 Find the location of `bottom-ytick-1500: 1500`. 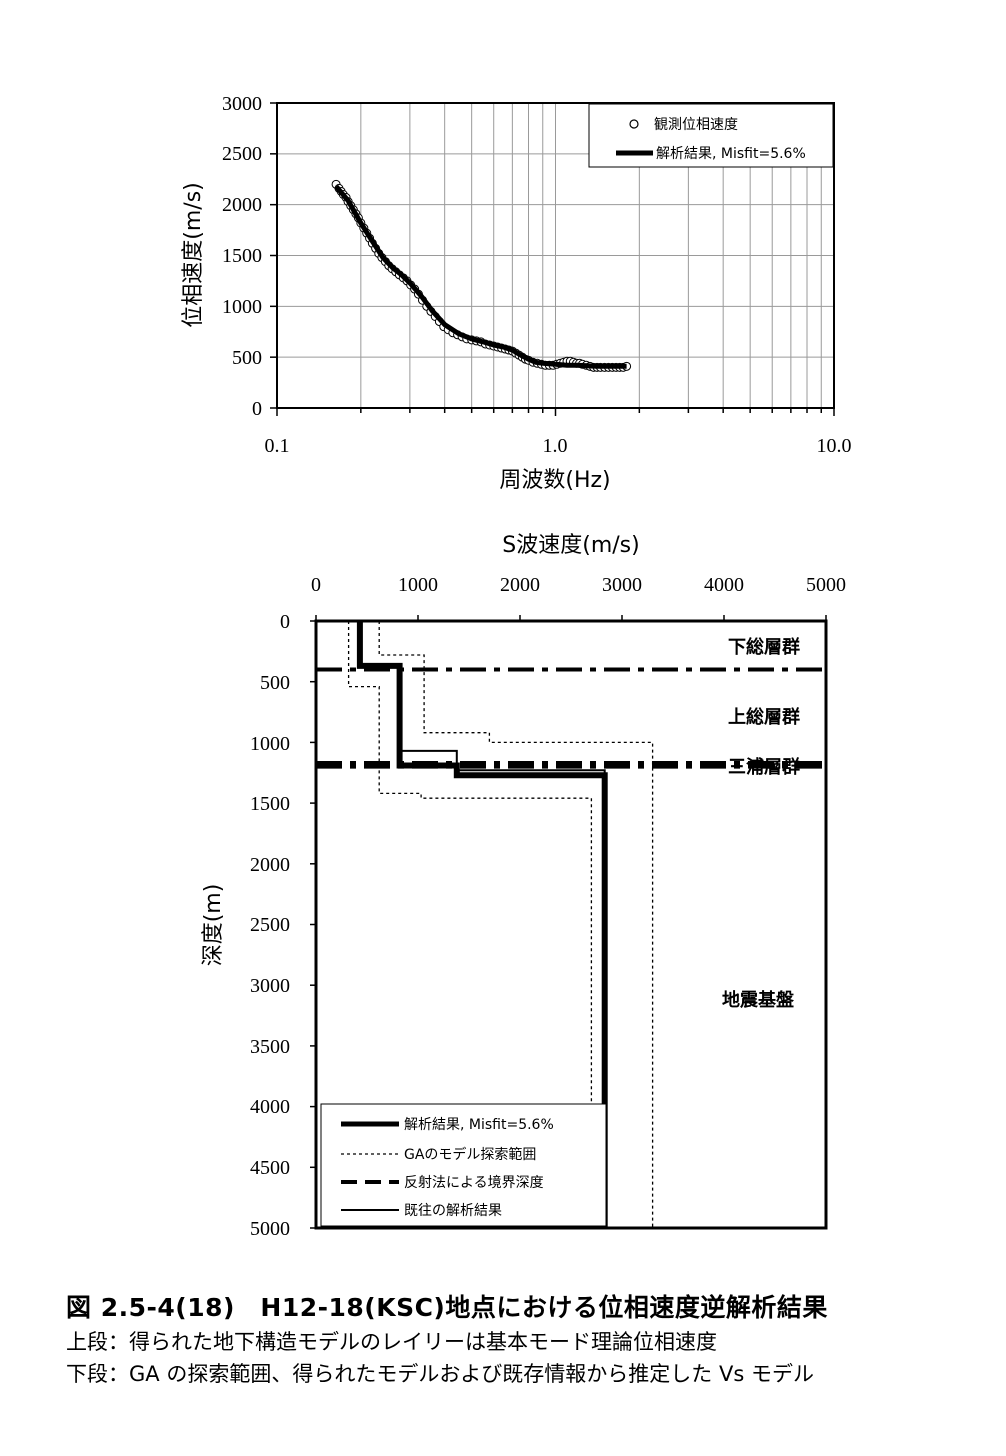

bottom-ytick-1500: 1500 is located at coordinates (270, 804).